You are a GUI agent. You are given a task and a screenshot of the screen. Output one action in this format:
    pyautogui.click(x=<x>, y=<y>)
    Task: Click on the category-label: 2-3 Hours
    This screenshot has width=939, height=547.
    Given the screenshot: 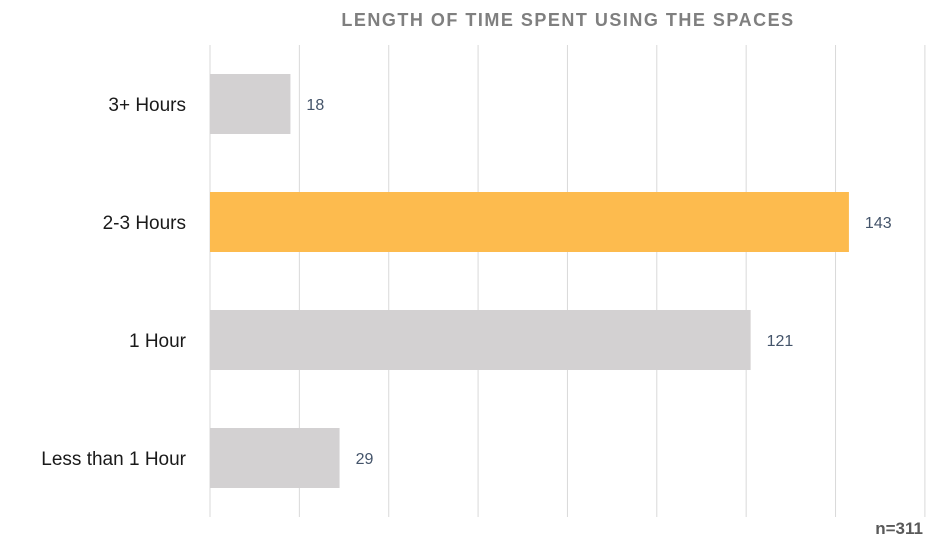 What is the action you would take?
    pyautogui.click(x=144, y=223)
    